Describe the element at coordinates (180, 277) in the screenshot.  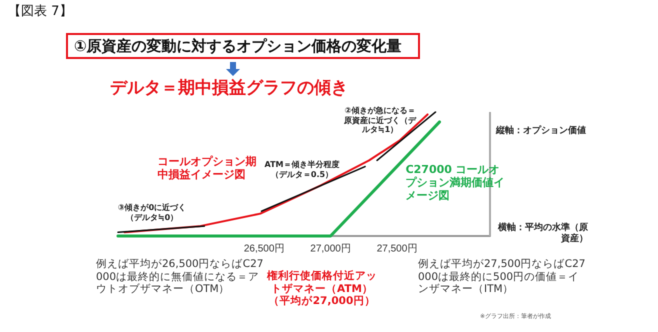
I see `text: 例えば平均が26,500円ならばC27000は最終的に無価値になる＝アウトオブザマネー（OTM）` at that location.